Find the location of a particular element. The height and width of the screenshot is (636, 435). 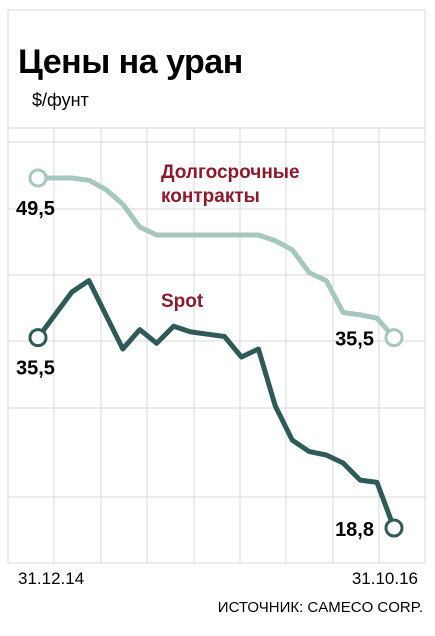

source-note: ИСТОЧНИК: CAMECO CORP. is located at coordinates (320, 607).